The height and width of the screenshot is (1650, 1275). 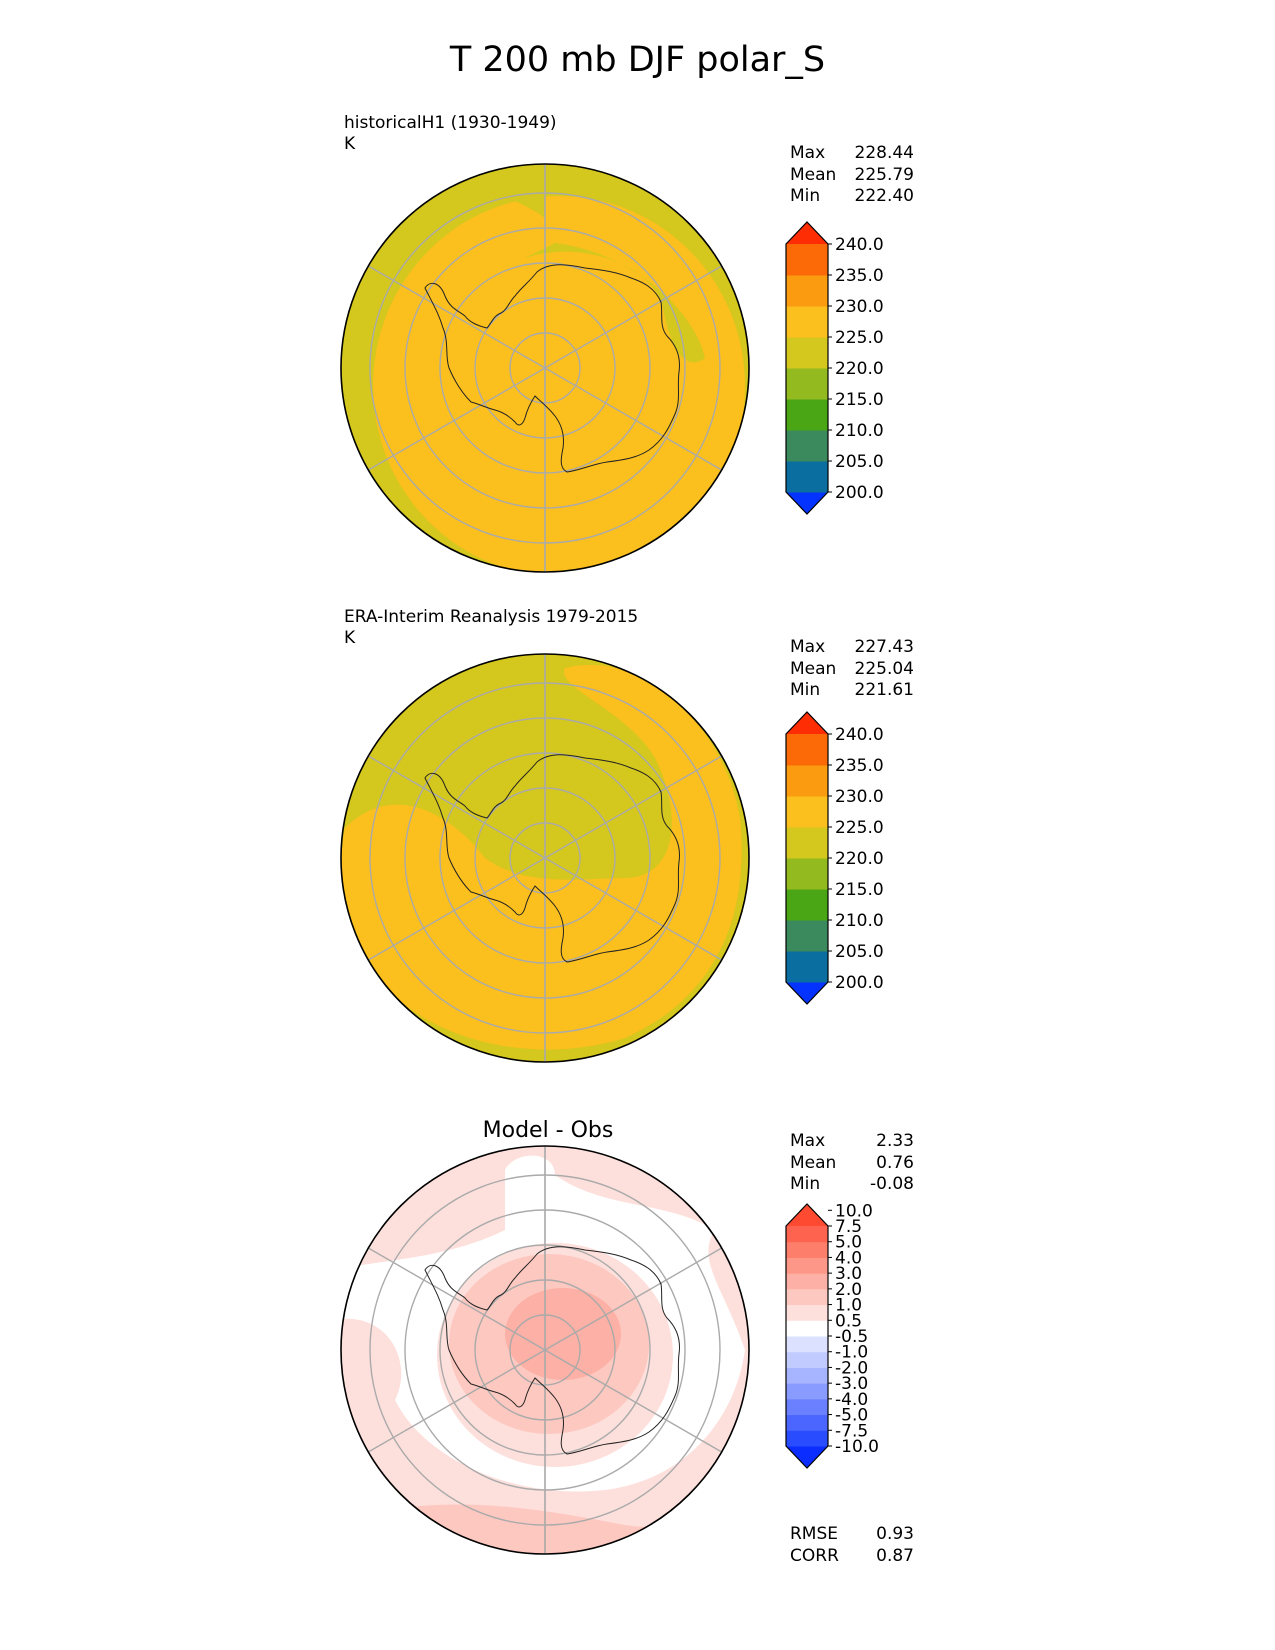 I want to click on test-panel-name: historicalH1 (1930-1949), so click(x=450, y=123).